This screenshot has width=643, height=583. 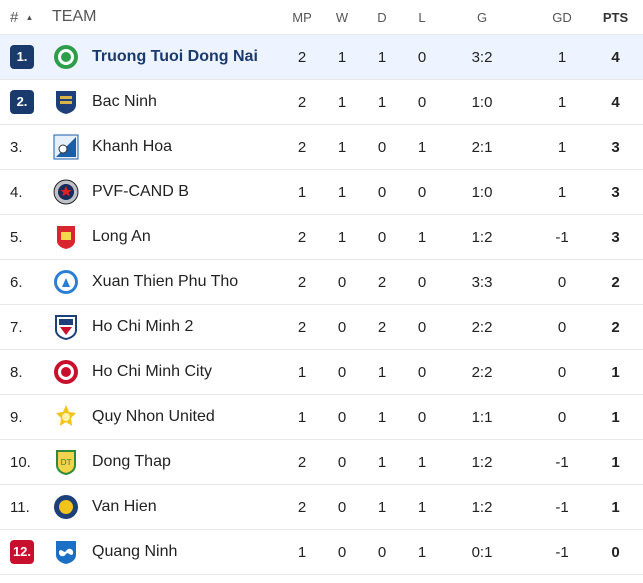 I want to click on rank-cell: 11., so click(x=24, y=507).